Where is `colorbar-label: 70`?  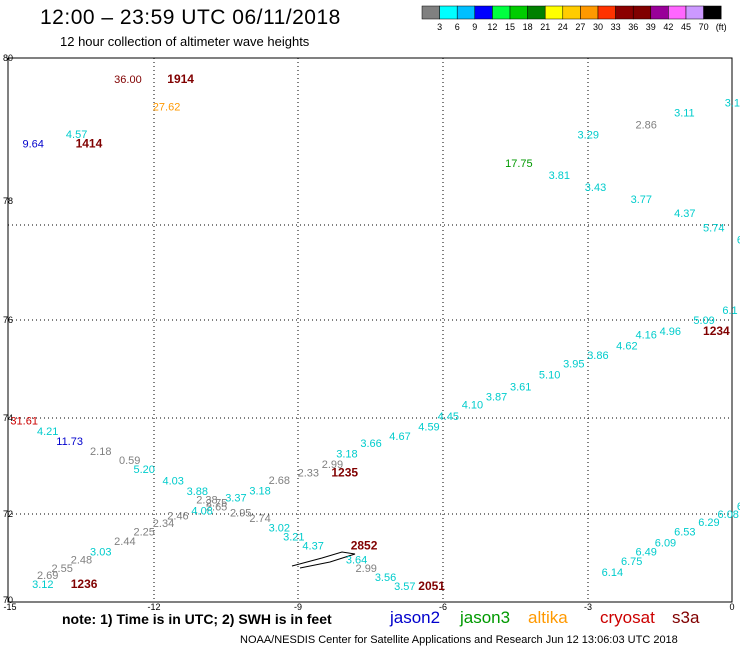 colorbar-label: 70 is located at coordinates (704, 27).